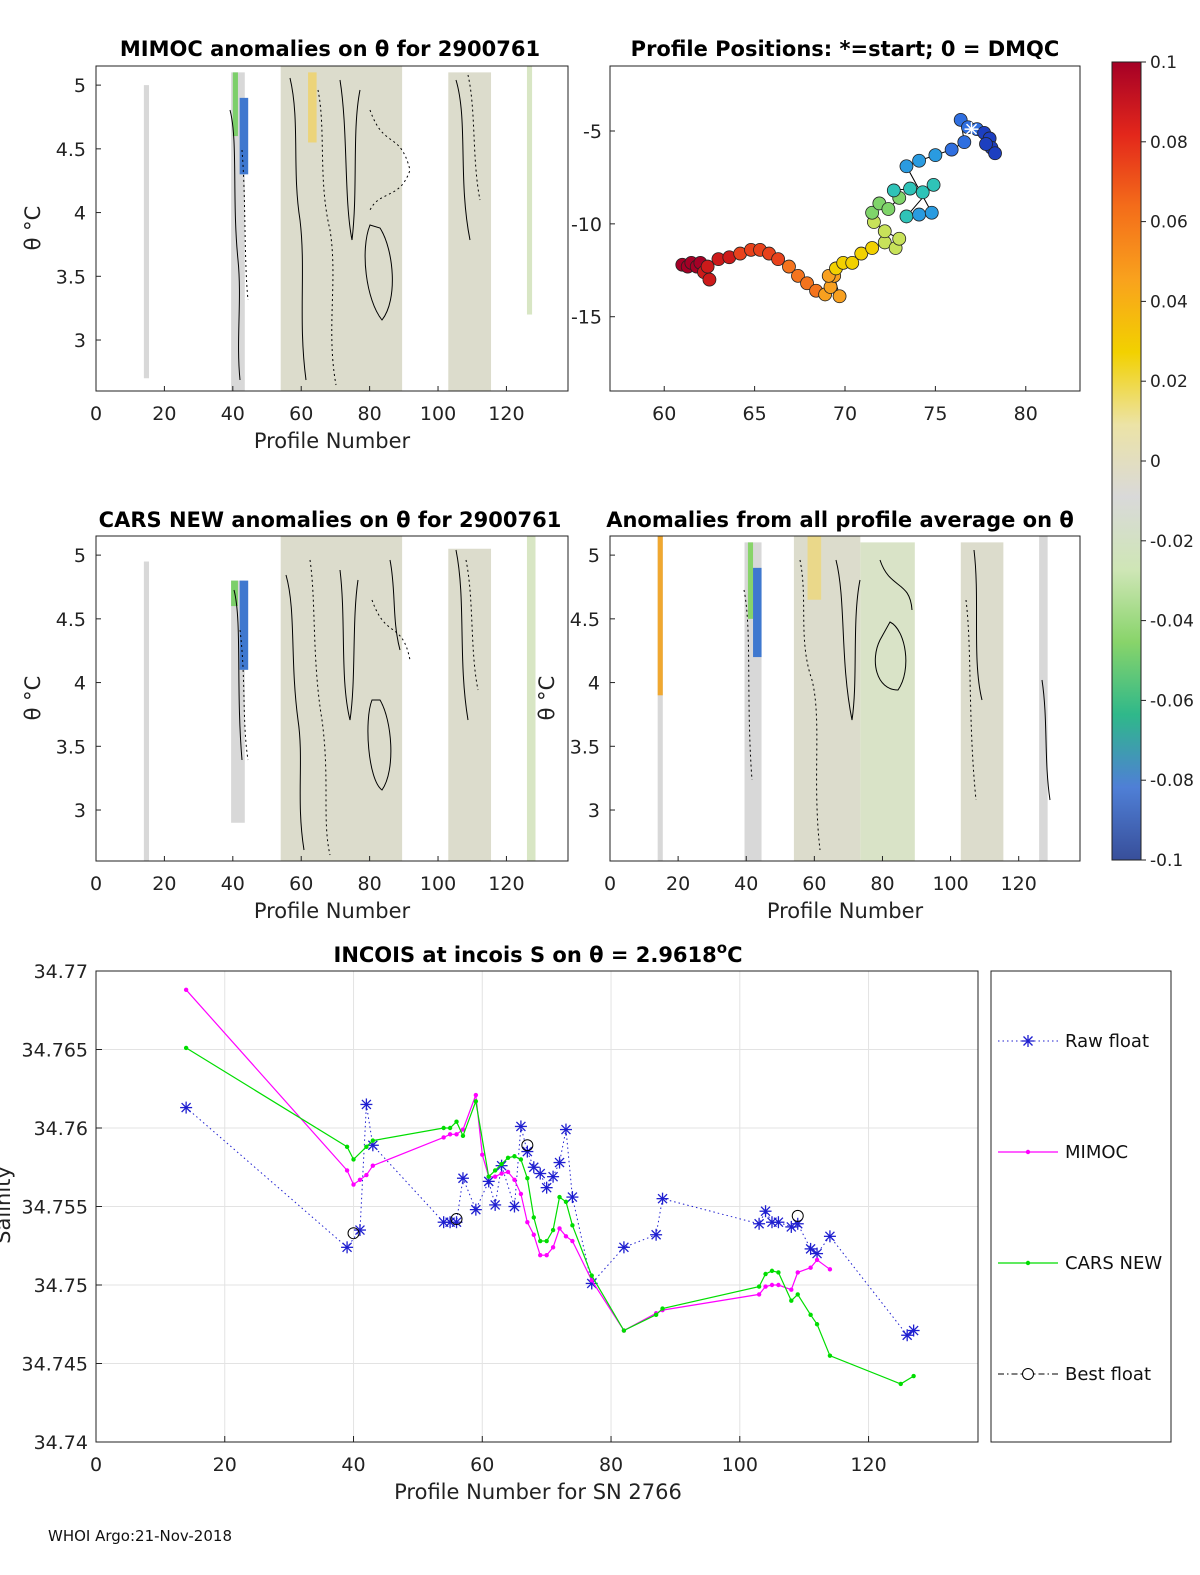 The image size is (1200, 1575). I want to click on incois-x-tick-label: 80, so click(611, 1465).